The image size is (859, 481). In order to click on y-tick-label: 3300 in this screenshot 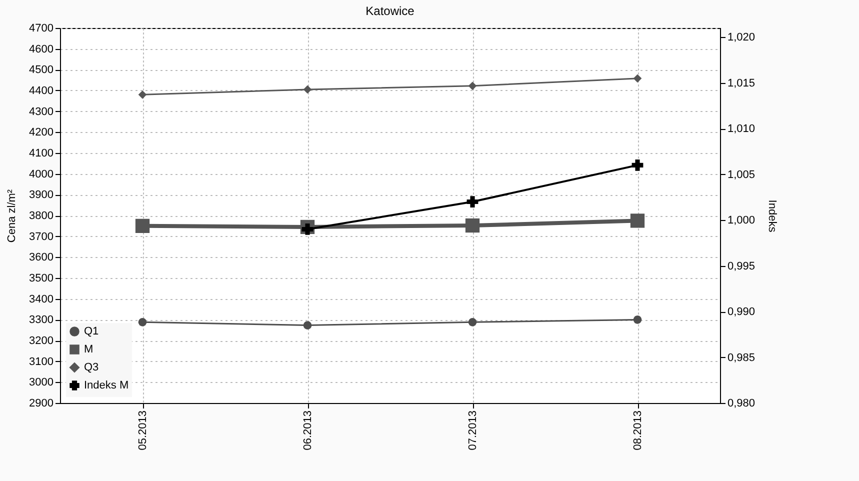, I will do `click(41, 320)`.